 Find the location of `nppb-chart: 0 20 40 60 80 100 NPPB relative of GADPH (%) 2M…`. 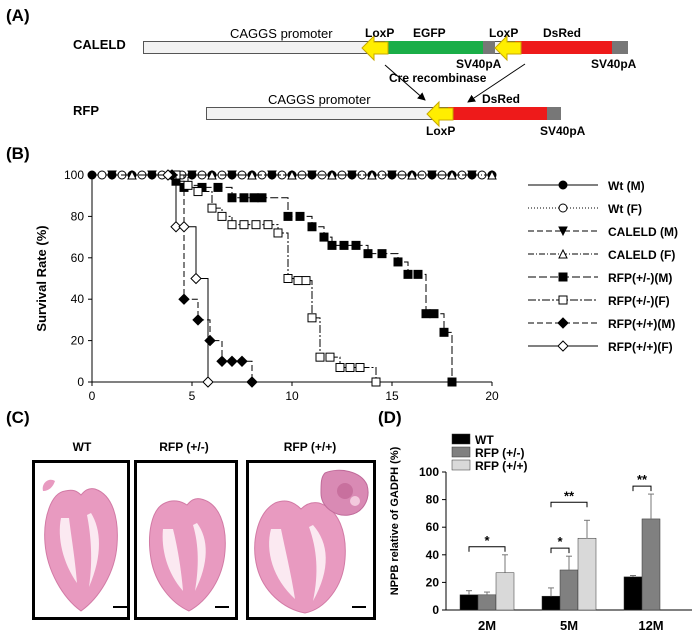

nppb-chart: 0 20 40 60 80 100 NPPB relative of GADPH (%) 2M… is located at coordinates (540, 531).